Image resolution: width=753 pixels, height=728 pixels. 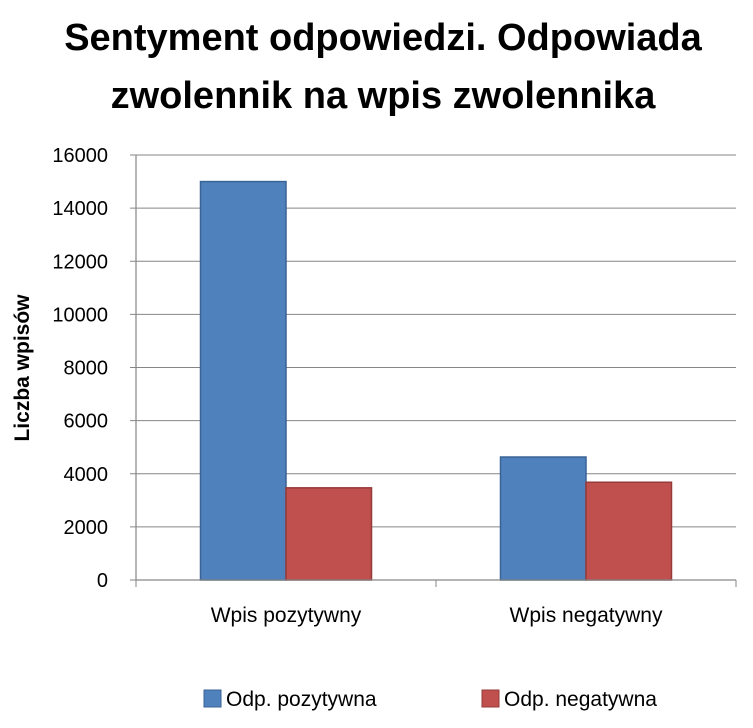 I want to click on y-tick-label: 4000, so click(x=86, y=475).